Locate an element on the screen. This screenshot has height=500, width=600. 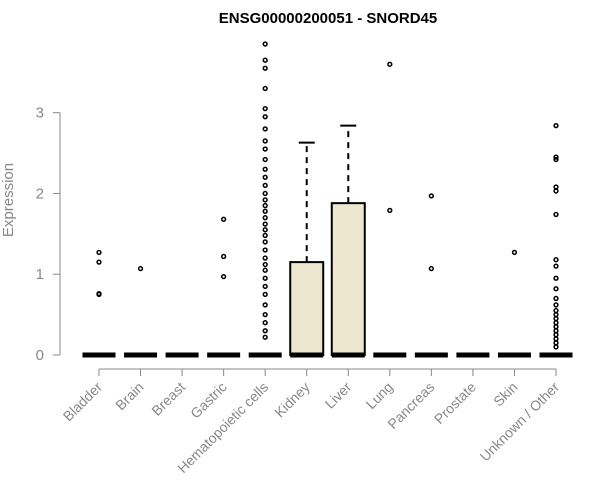
x-tick-label: Liver is located at coordinates (338, 395).